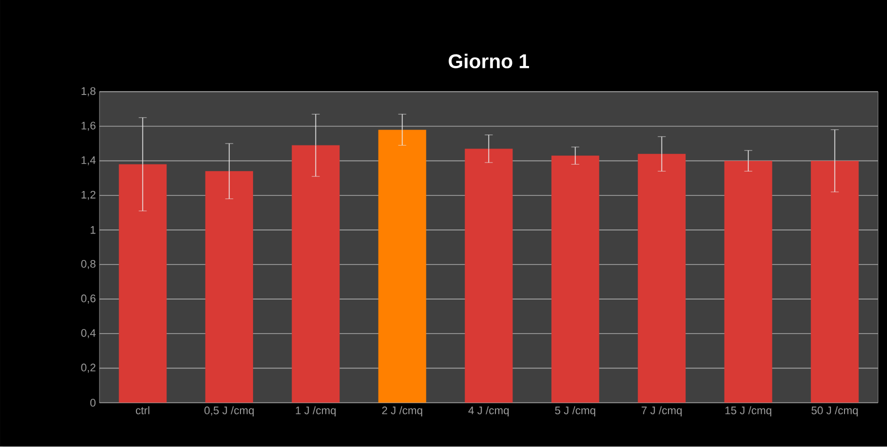 This screenshot has height=447, width=887. What do you see at coordinates (88, 265) in the screenshot?
I see `y-tick-label: 0,8` at bounding box center [88, 265].